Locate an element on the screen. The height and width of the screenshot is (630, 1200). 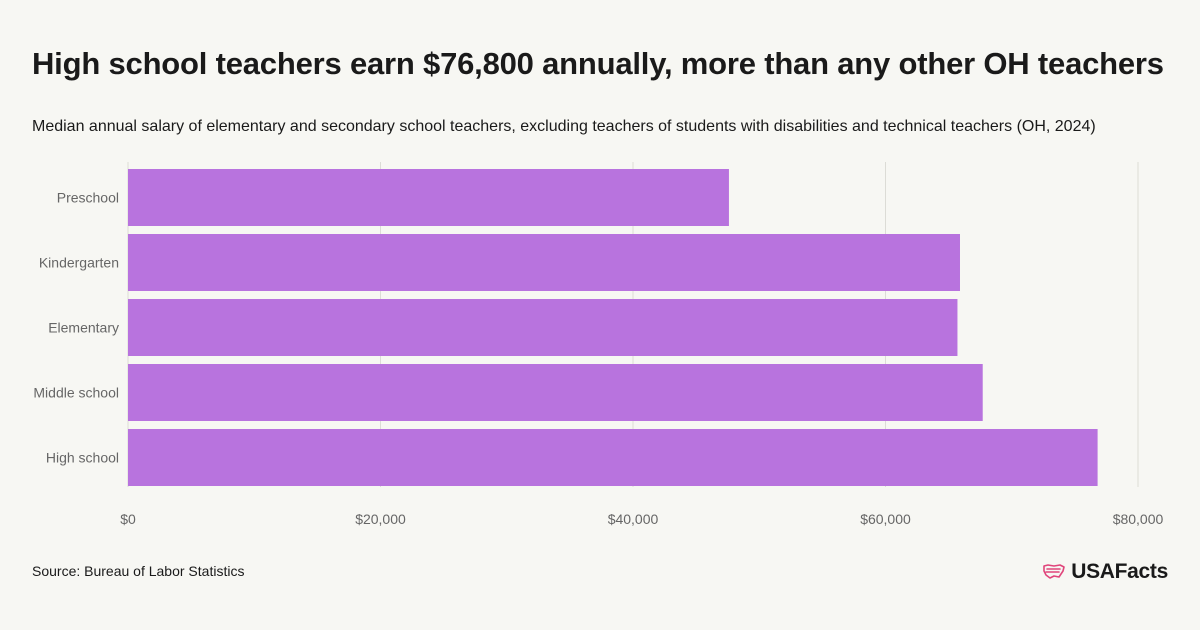
x-tick-label: $80,000 is located at coordinates (1138, 519).